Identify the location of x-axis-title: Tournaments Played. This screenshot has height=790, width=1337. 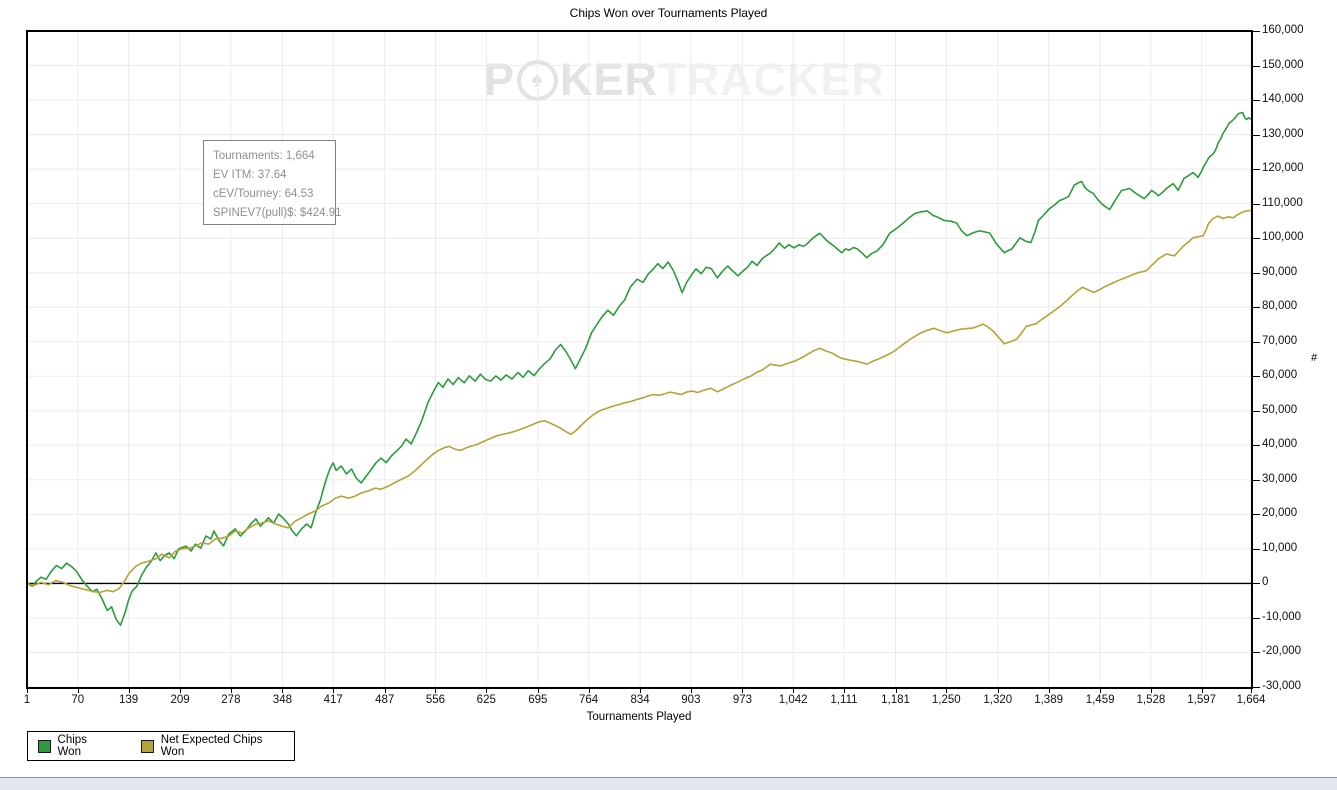
(639, 717).